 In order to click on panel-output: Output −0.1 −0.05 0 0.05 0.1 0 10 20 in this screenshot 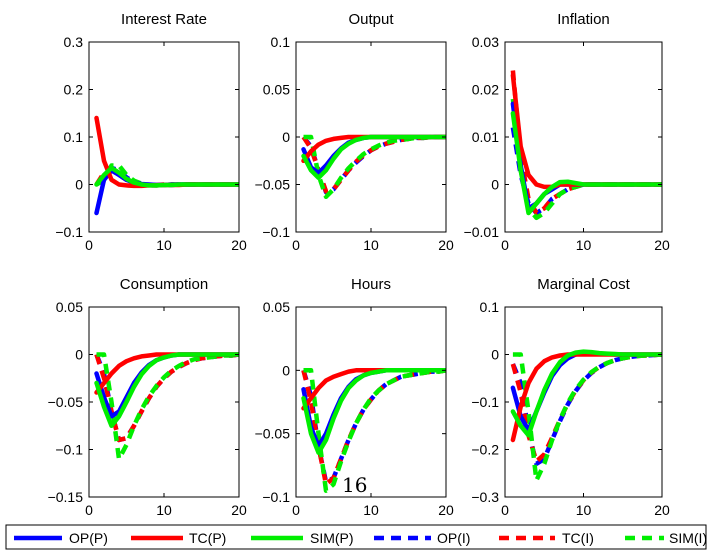, I will do `click(354, 132)`.